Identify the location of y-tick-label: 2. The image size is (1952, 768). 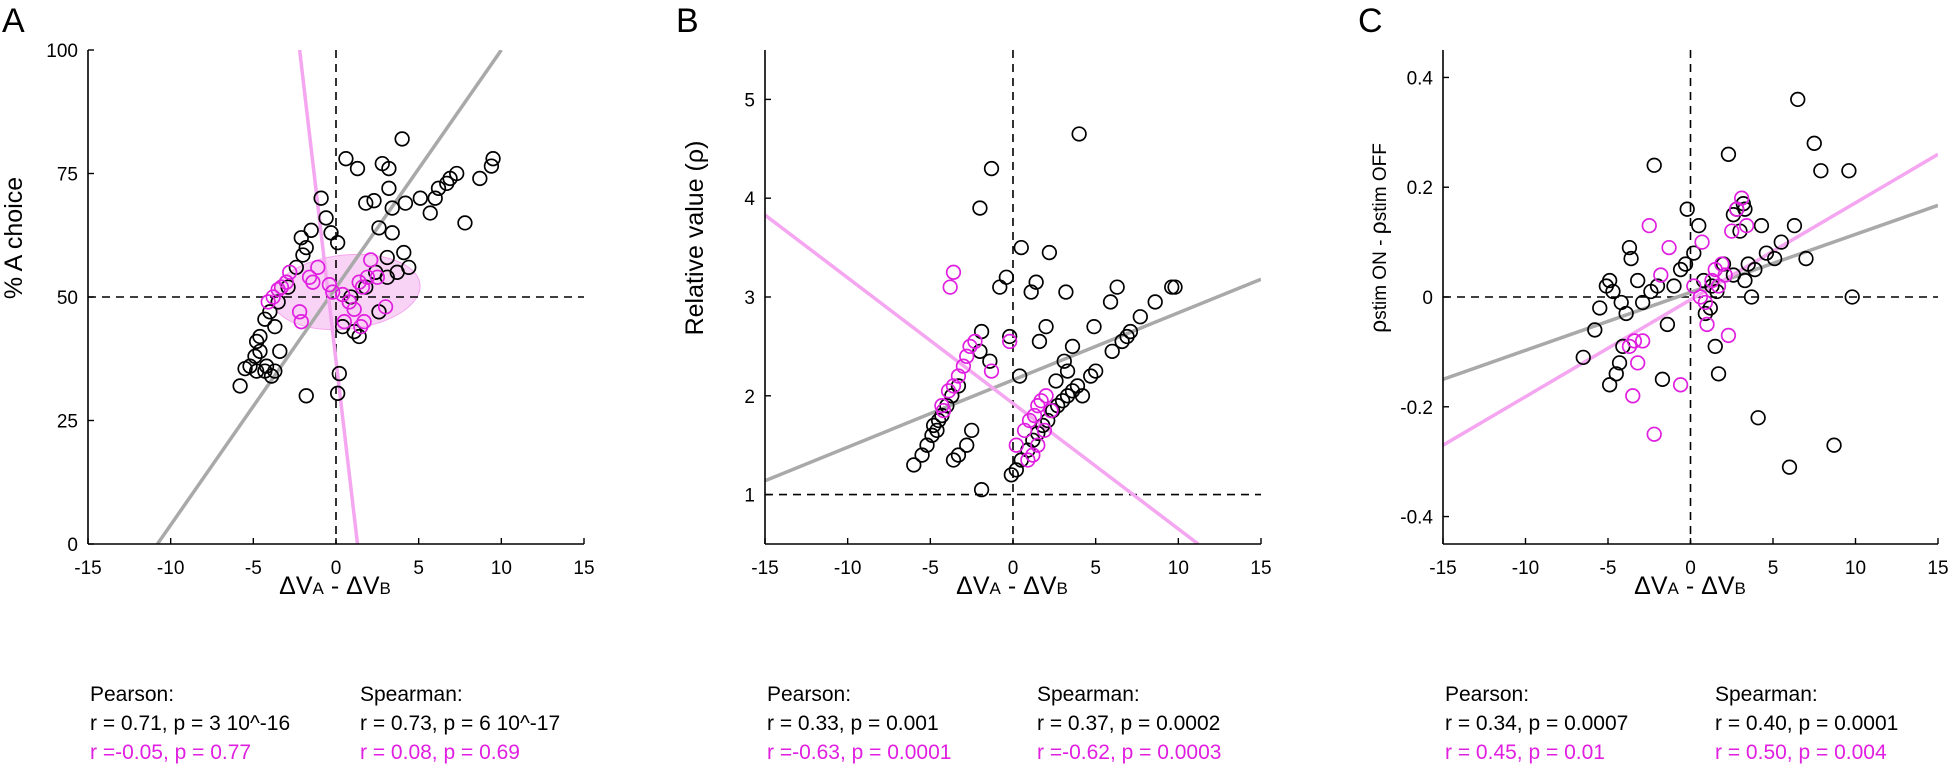
(749, 397).